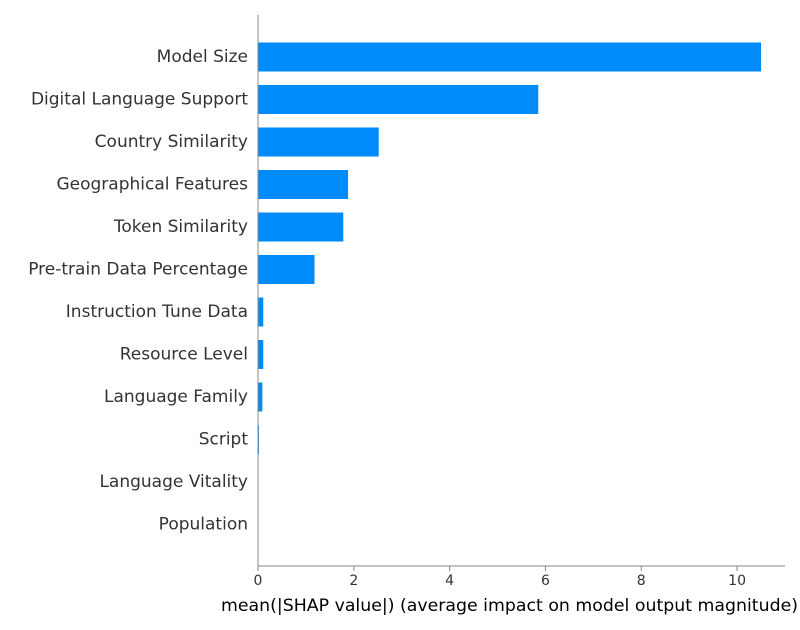 The height and width of the screenshot is (630, 800). I want to click on bar-geographical-features, so click(303, 184).